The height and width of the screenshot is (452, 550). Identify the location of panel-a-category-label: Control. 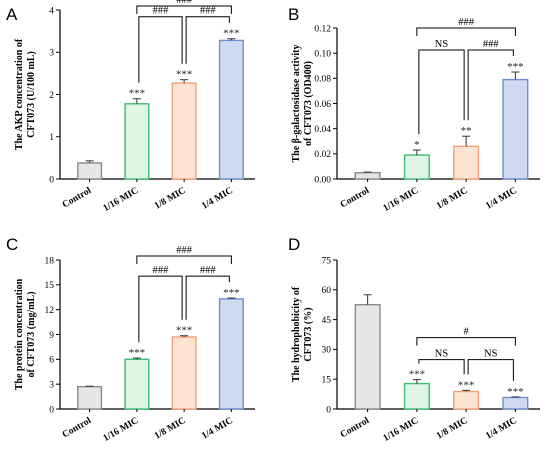
(77, 198).